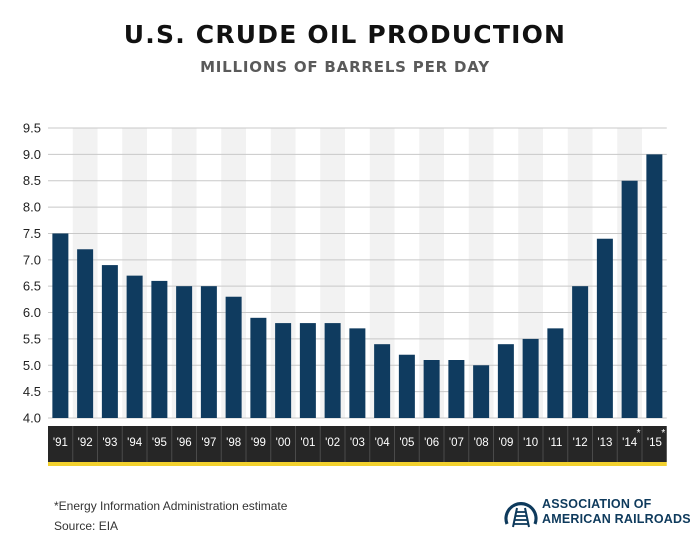  I want to click on x-tick-label: '94, so click(135, 443).